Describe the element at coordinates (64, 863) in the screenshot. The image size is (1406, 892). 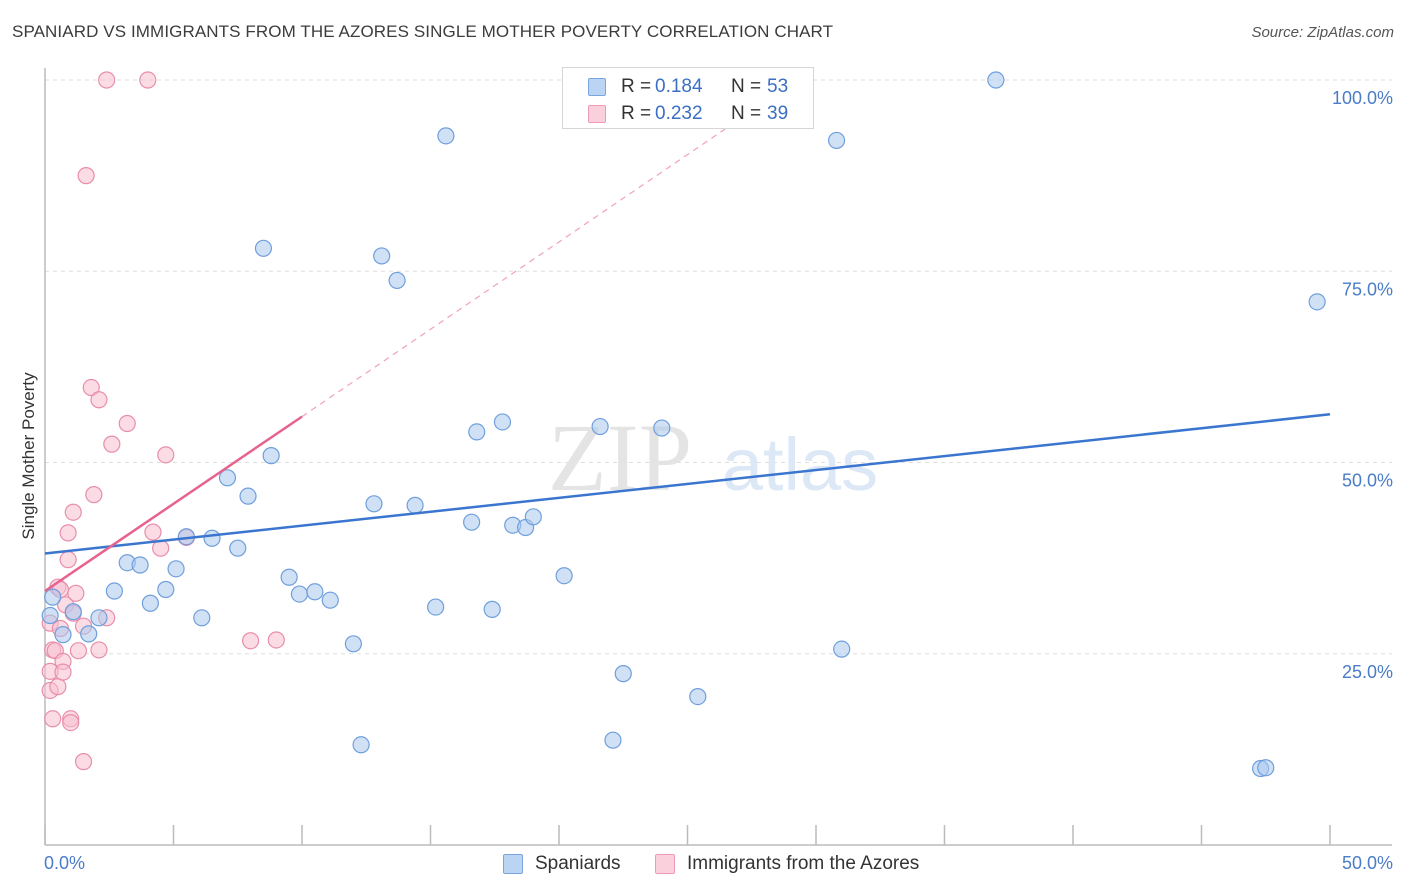
I see `x-tick-label: 0.0%` at that location.